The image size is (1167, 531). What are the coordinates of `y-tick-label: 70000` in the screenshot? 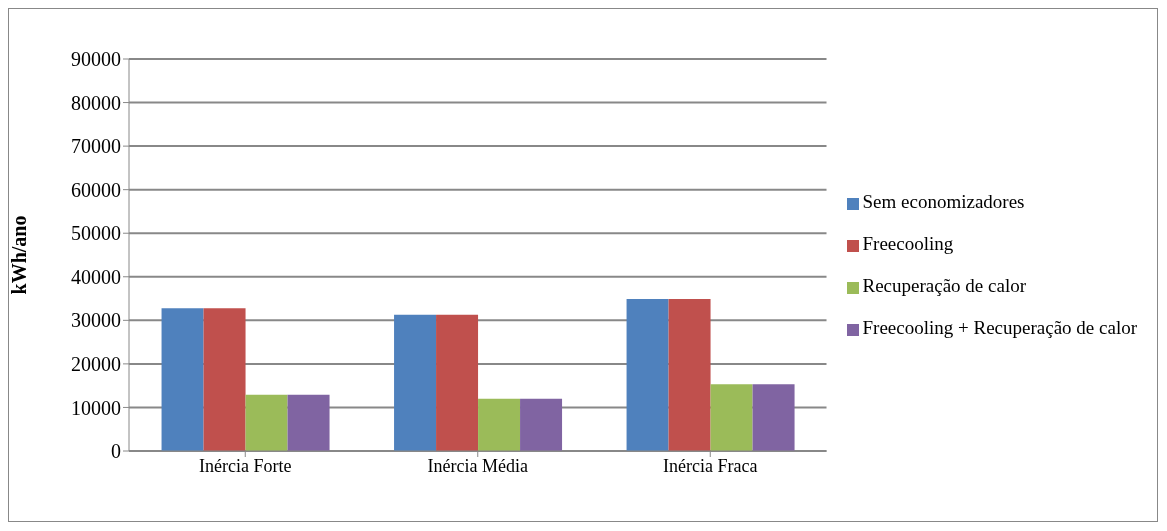 It's located at (96, 146).